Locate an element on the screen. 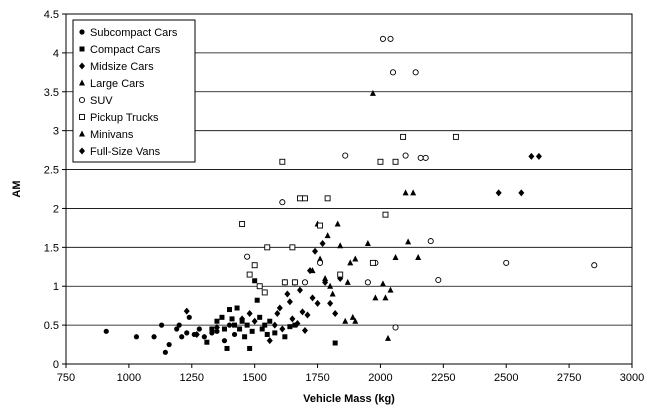 The width and height of the screenshot is (648, 408). legend-label-large-cars: Large Cars is located at coordinates (117, 84).